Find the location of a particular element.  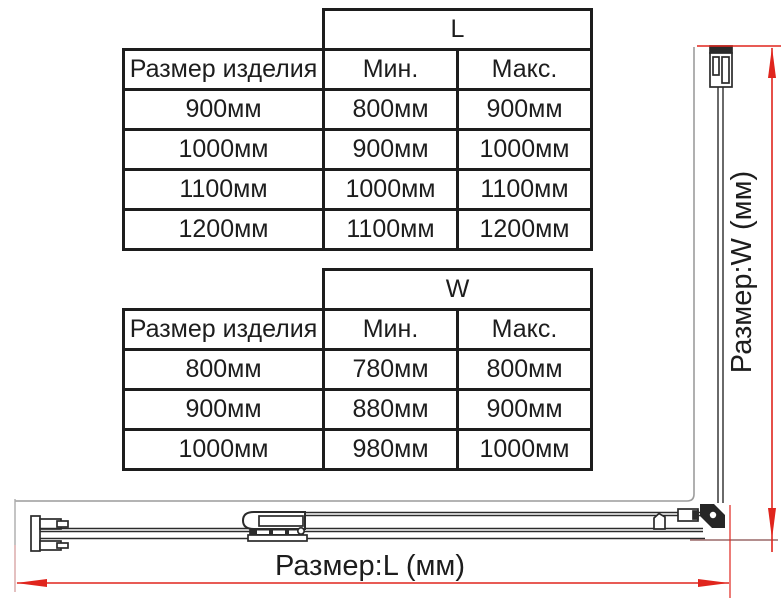

table-w-max-header: Макс. is located at coordinates (524, 329).